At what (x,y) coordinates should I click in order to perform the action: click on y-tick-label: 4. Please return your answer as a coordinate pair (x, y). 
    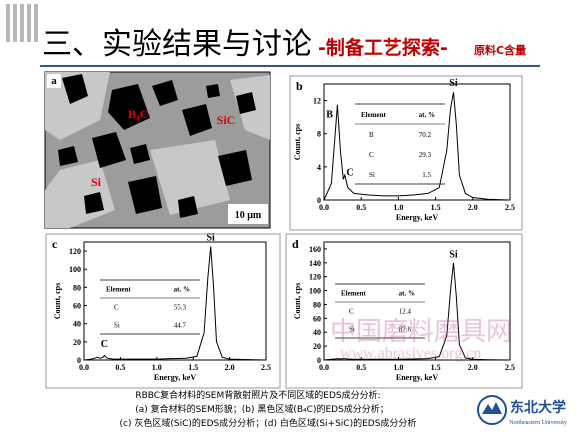
    Looking at the image, I should click on (319, 167).